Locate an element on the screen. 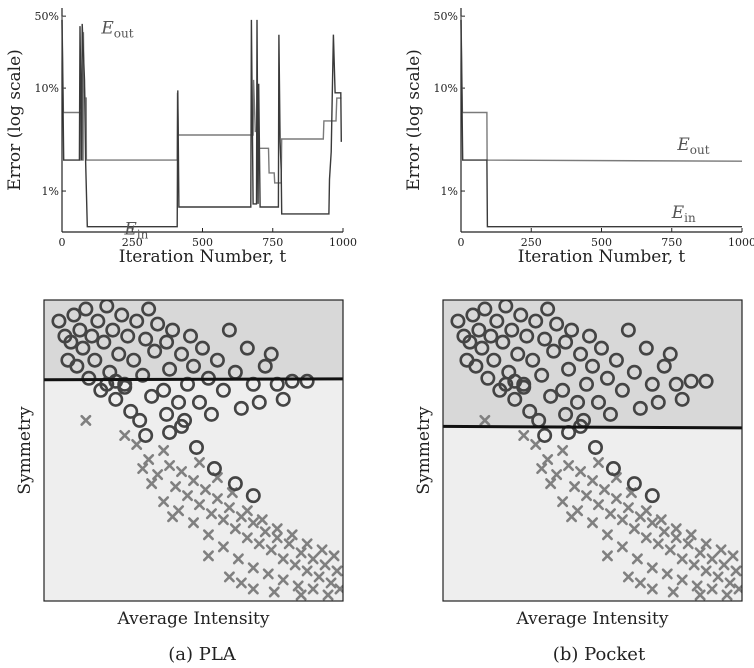  curve-label-eout: Eout is located at coordinates (116, 29).